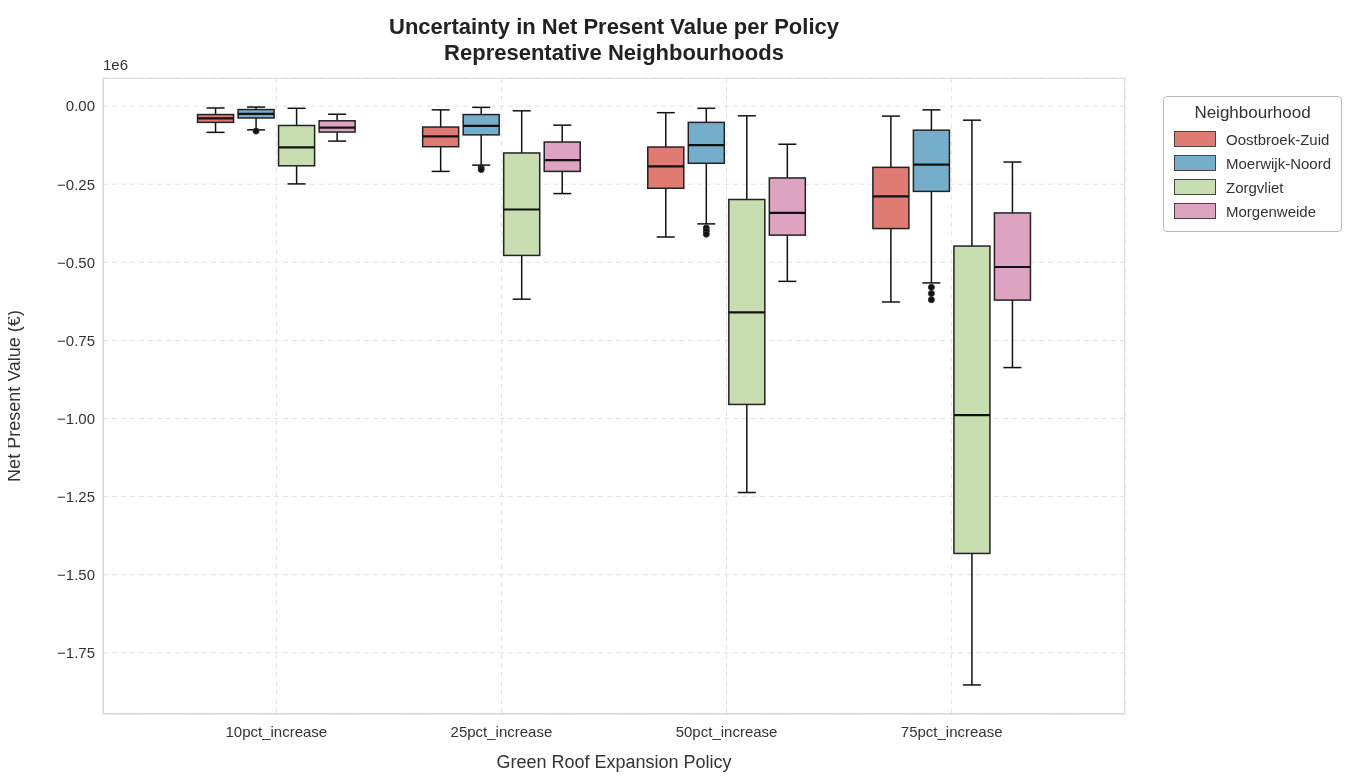 The image size is (1360, 780). I want to click on y-tick-label: −1.00, so click(76, 418).